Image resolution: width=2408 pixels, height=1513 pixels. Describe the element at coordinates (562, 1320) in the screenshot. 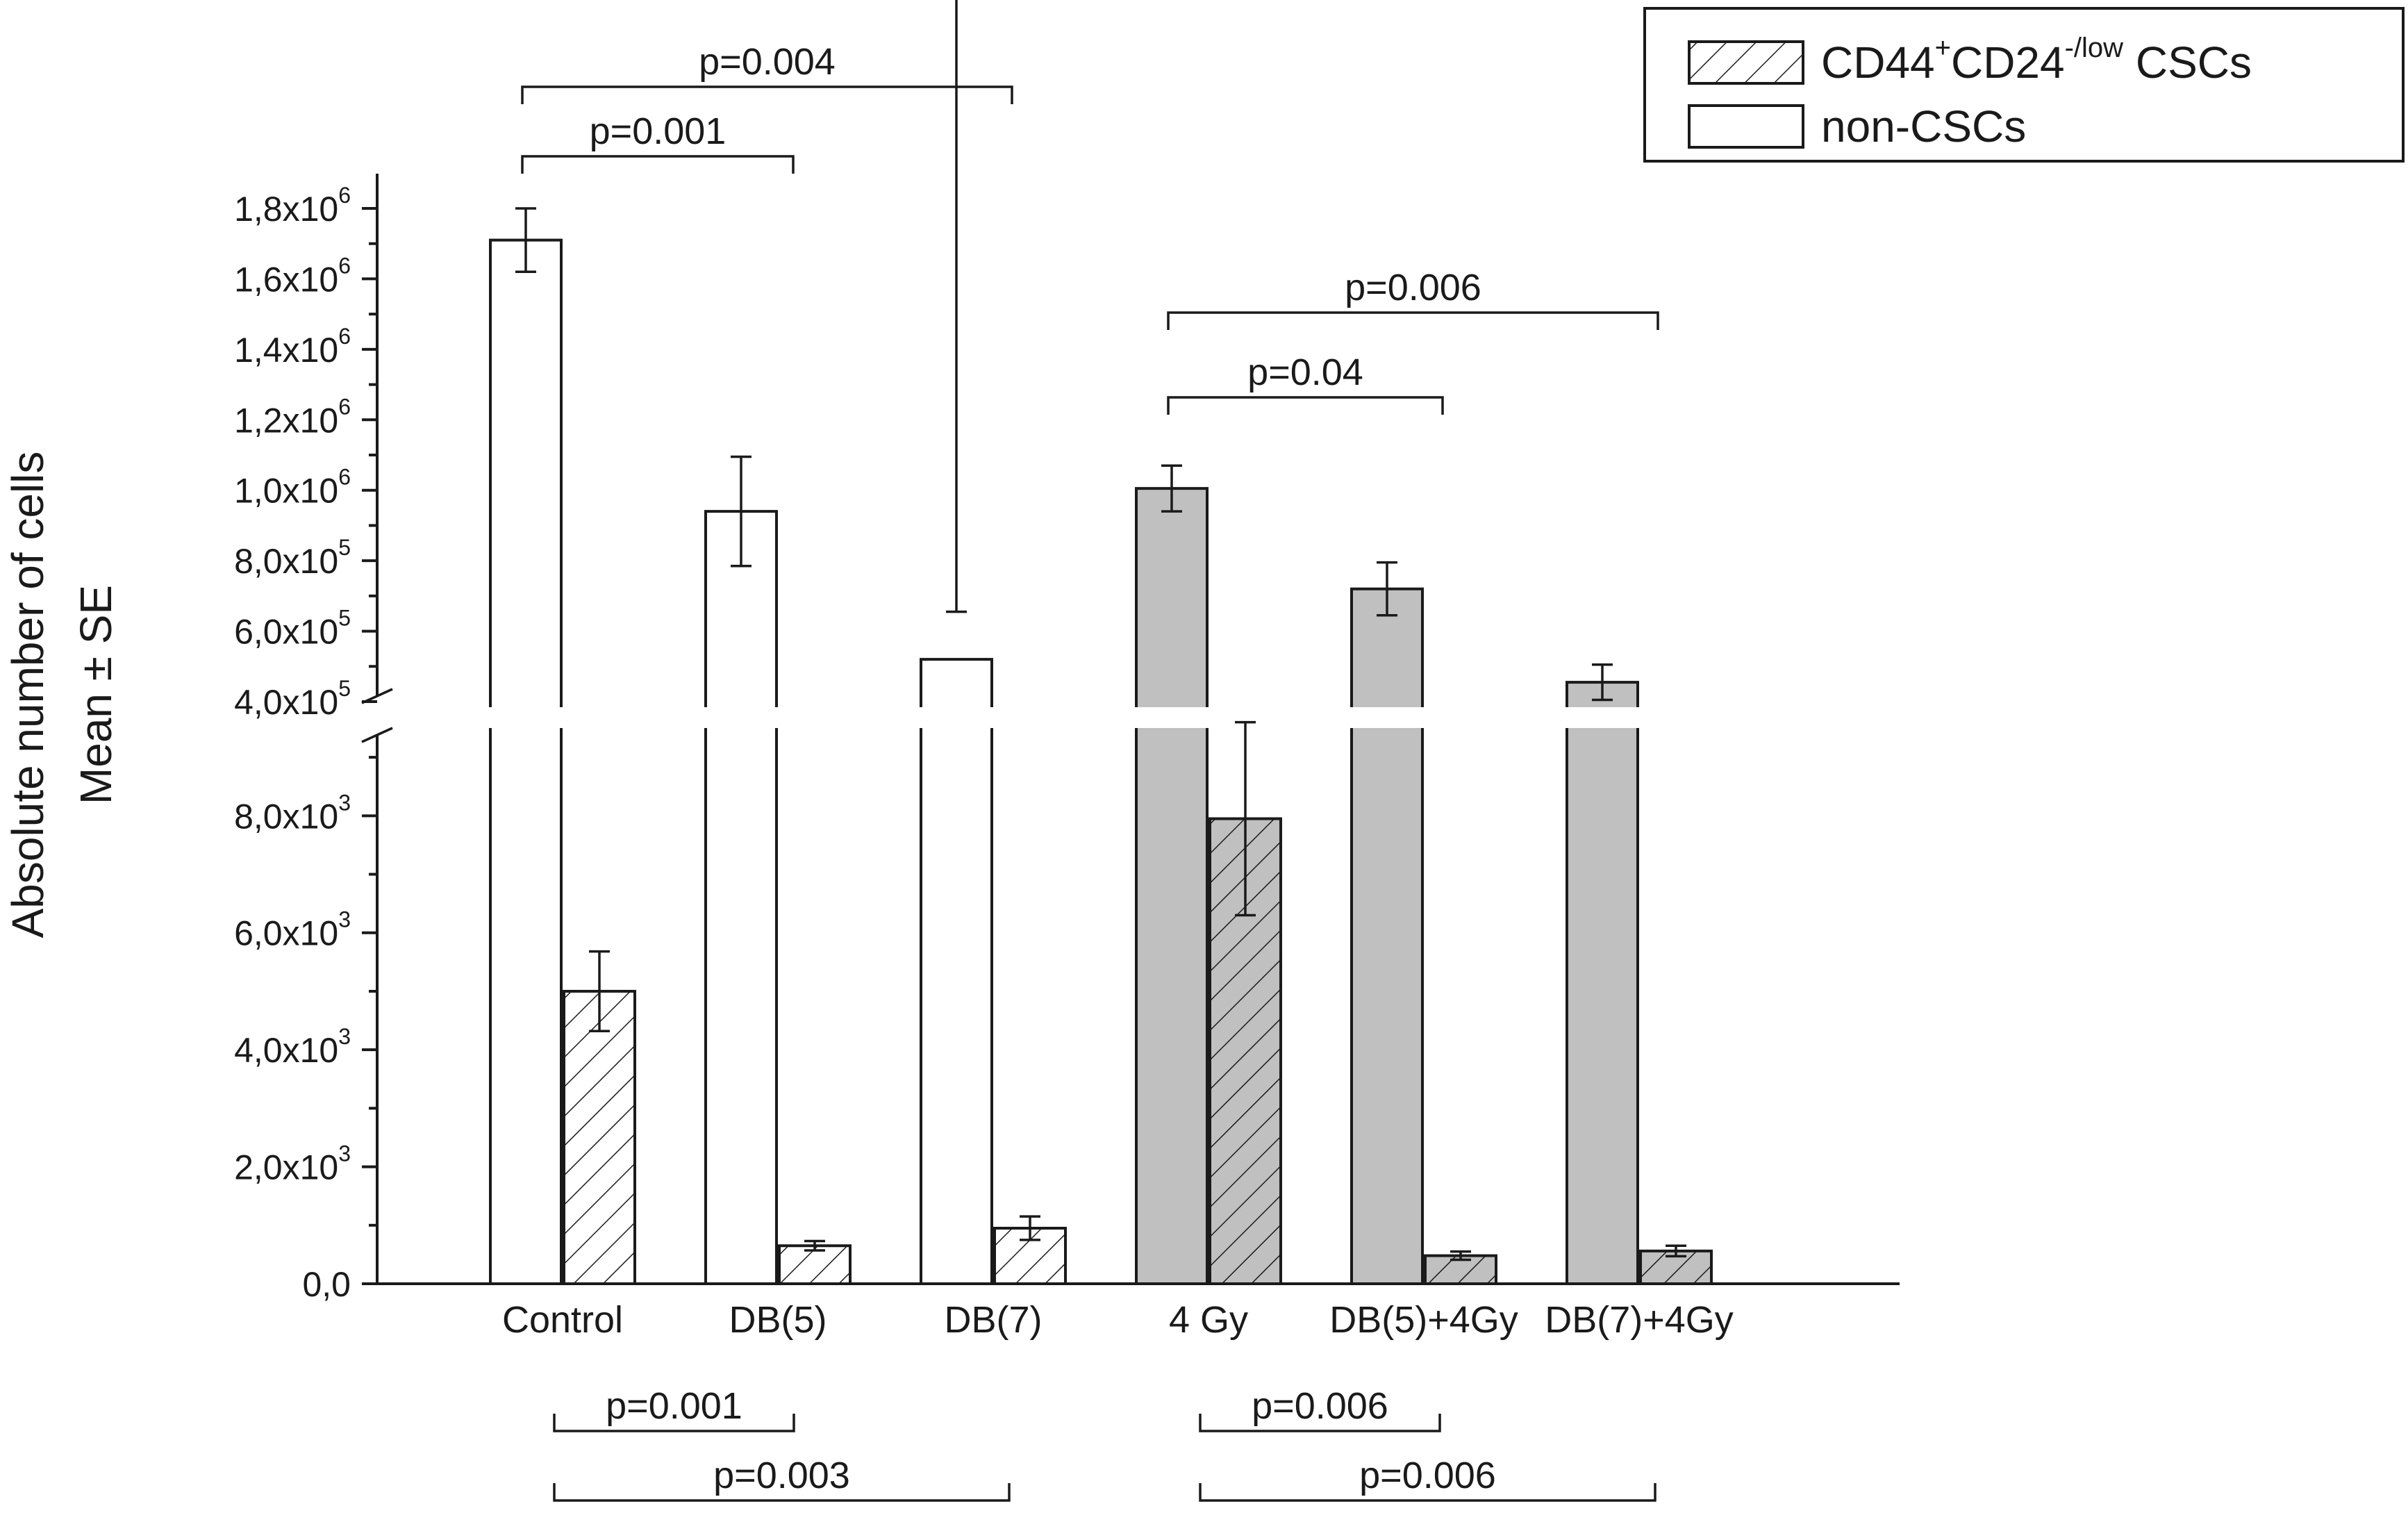

I see `x-tick-label: Control` at that location.